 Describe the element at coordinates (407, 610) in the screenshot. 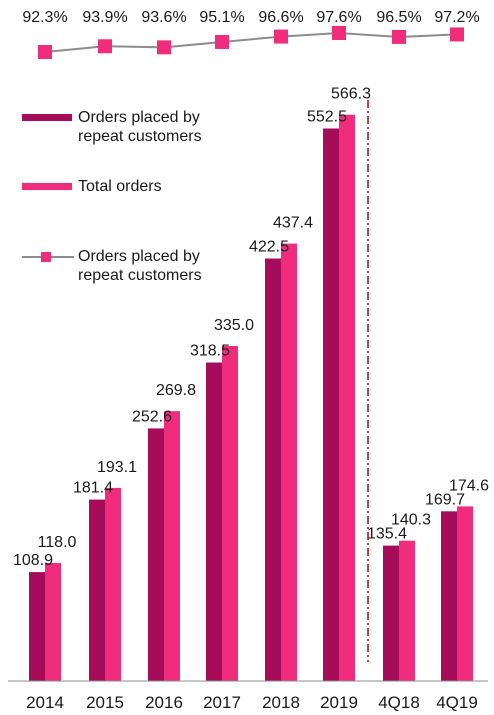

I see `bar-total-orders-4Q18` at that location.